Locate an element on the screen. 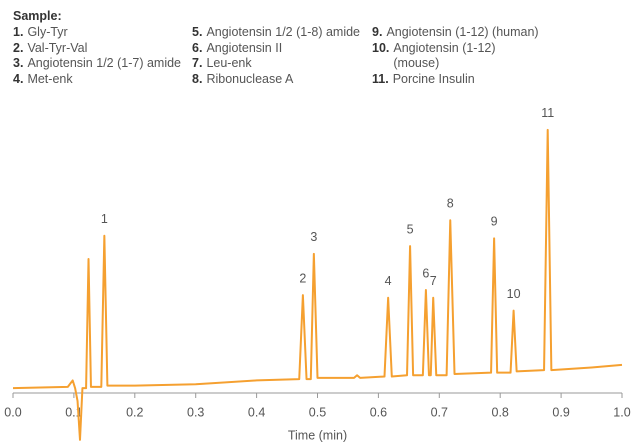 The width and height of the screenshot is (635, 444). sample-item: 9. Angiotensin (1-12) (human) is located at coordinates (457, 33).